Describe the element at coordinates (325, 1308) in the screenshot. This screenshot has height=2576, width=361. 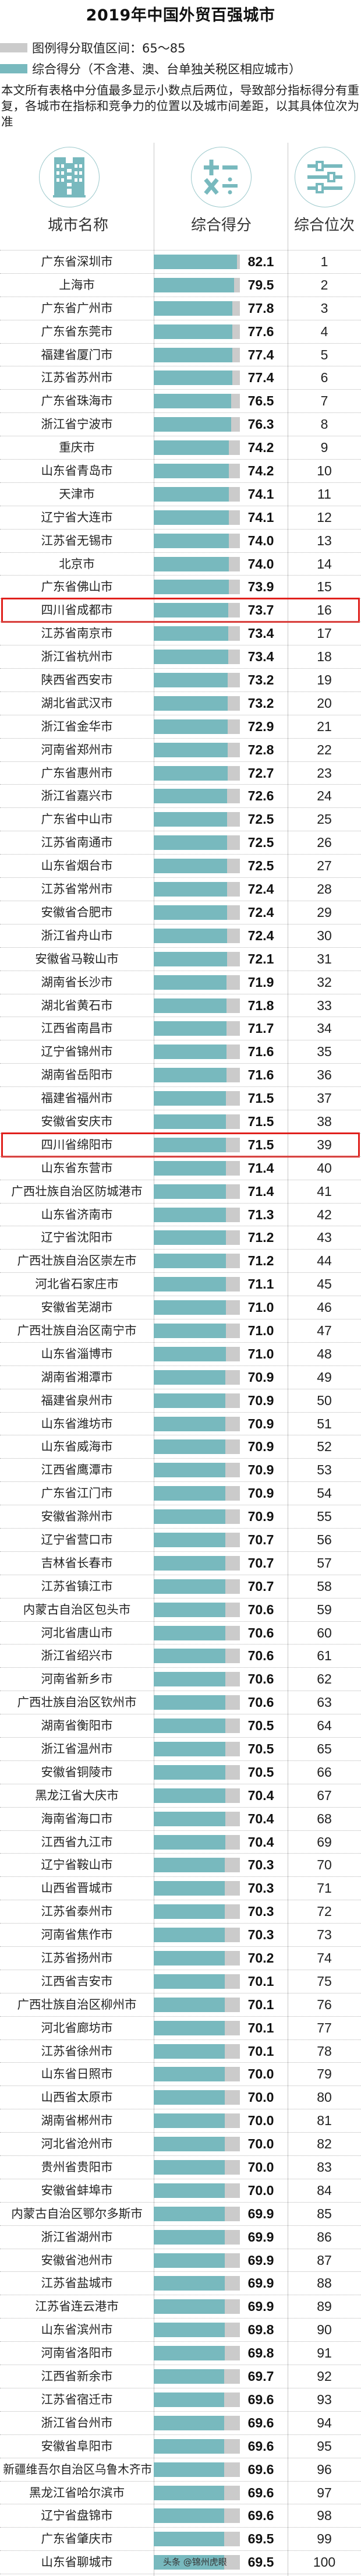
I see `rank-label: 46` at that location.